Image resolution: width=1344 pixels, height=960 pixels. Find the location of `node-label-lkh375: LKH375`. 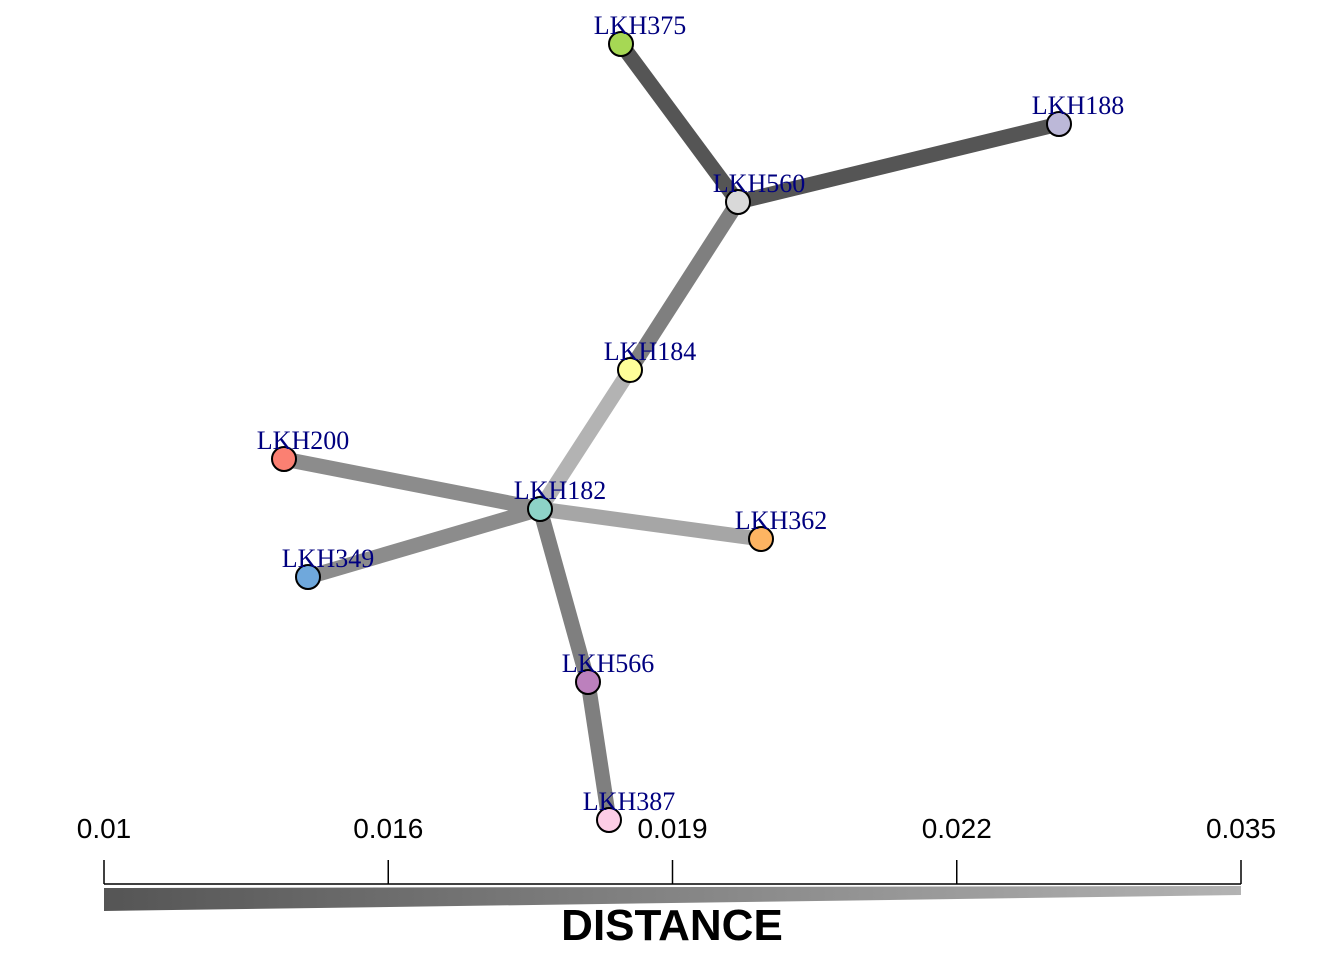

node-label-lkh375: LKH375 is located at coordinates (640, 25).